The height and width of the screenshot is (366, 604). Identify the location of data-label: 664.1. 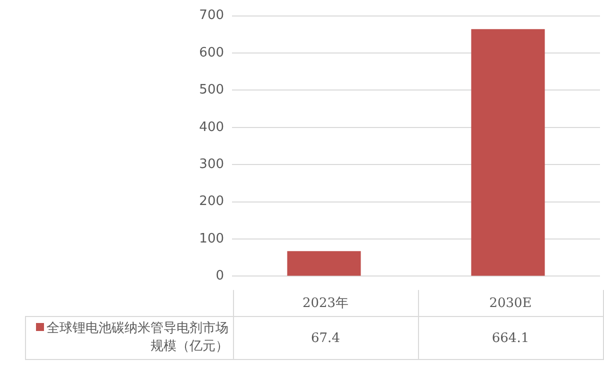
(510, 338).